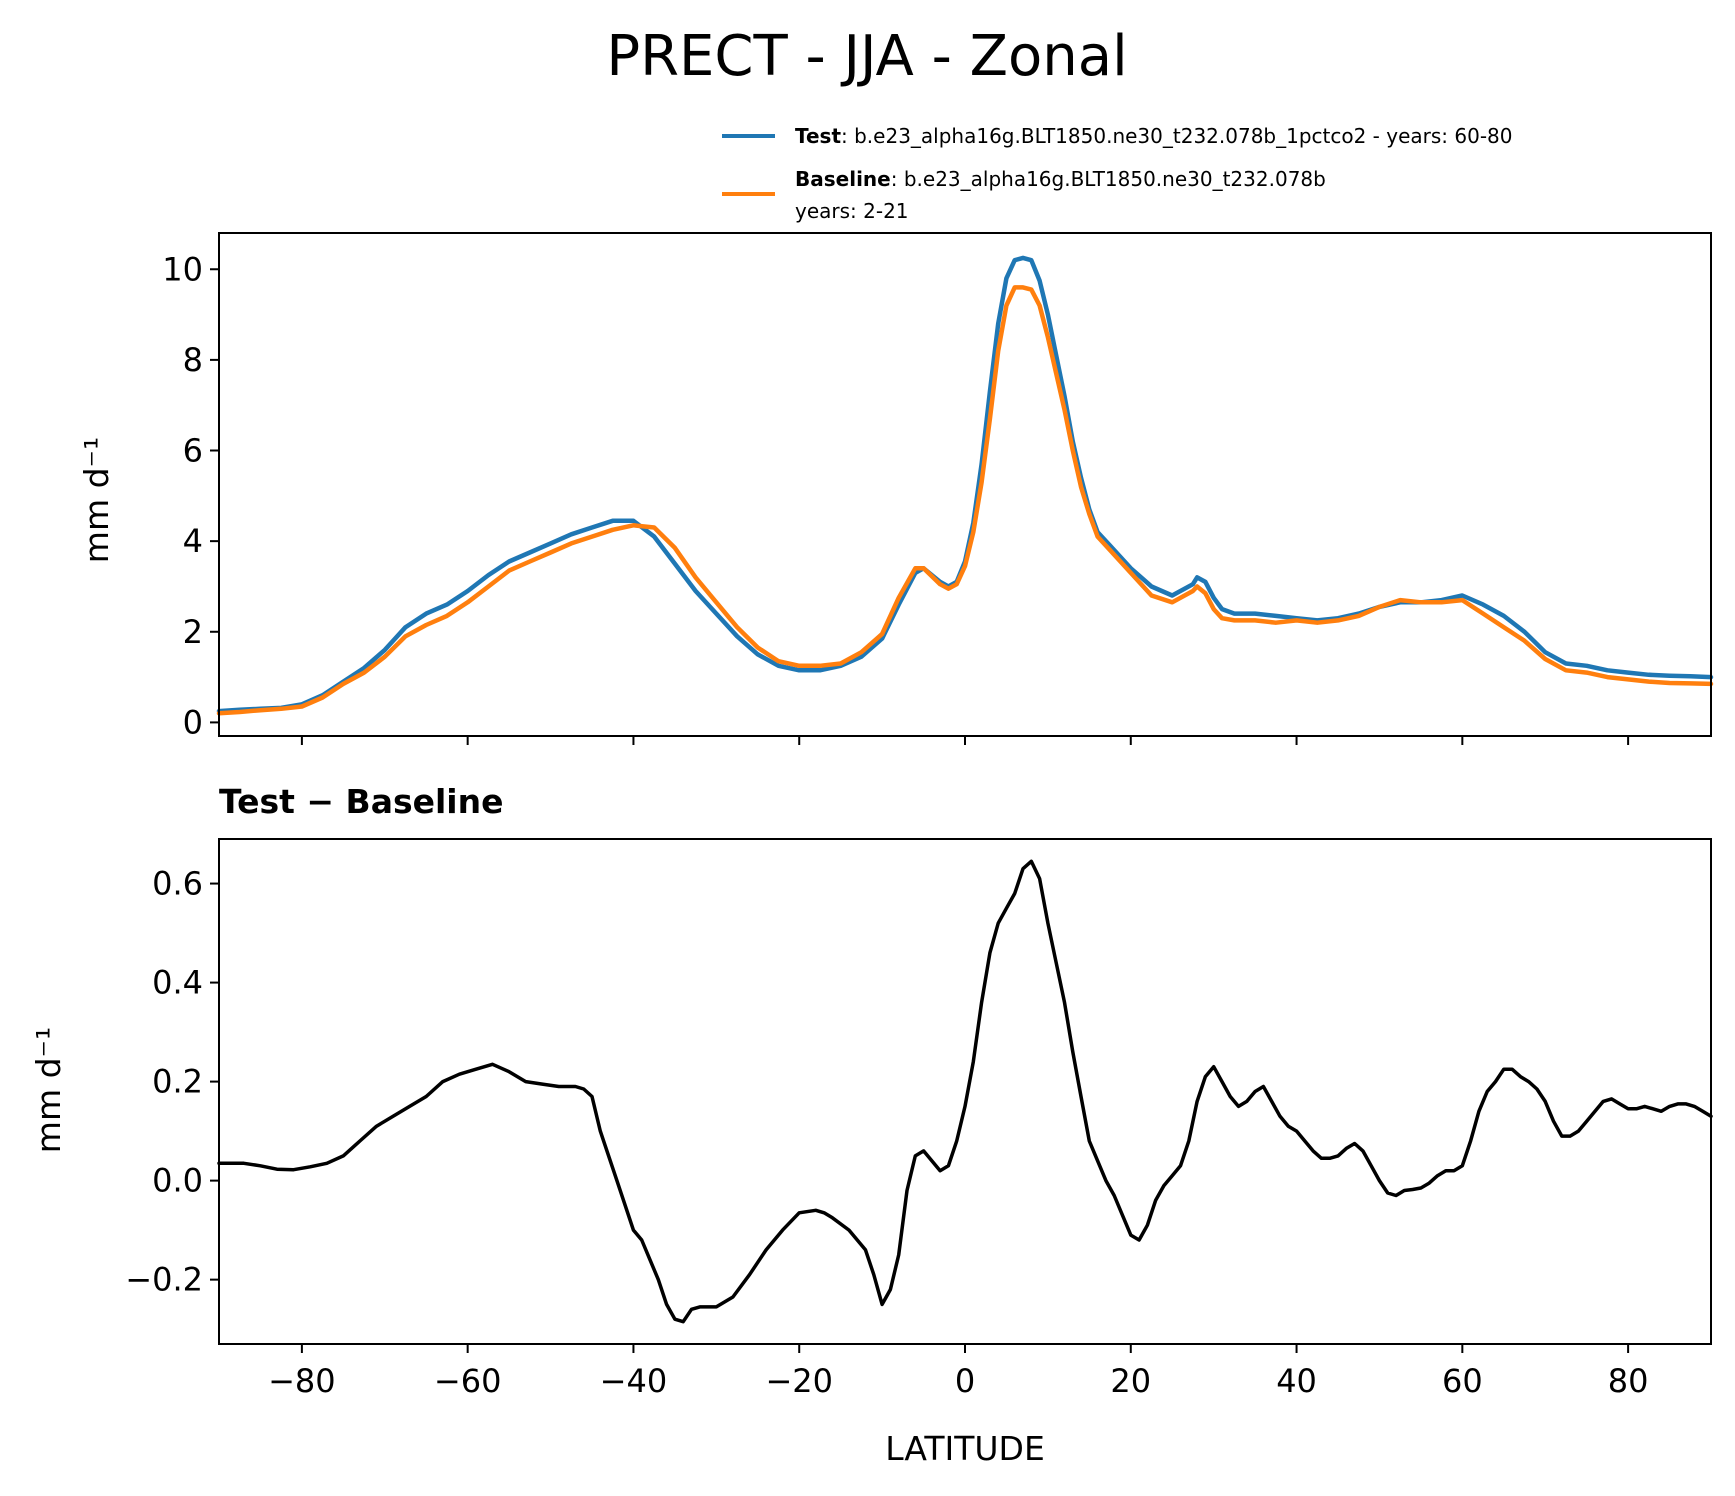 This screenshot has height=1496, width=1735. I want to click on top-ytick-label: 2, so click(193, 632).